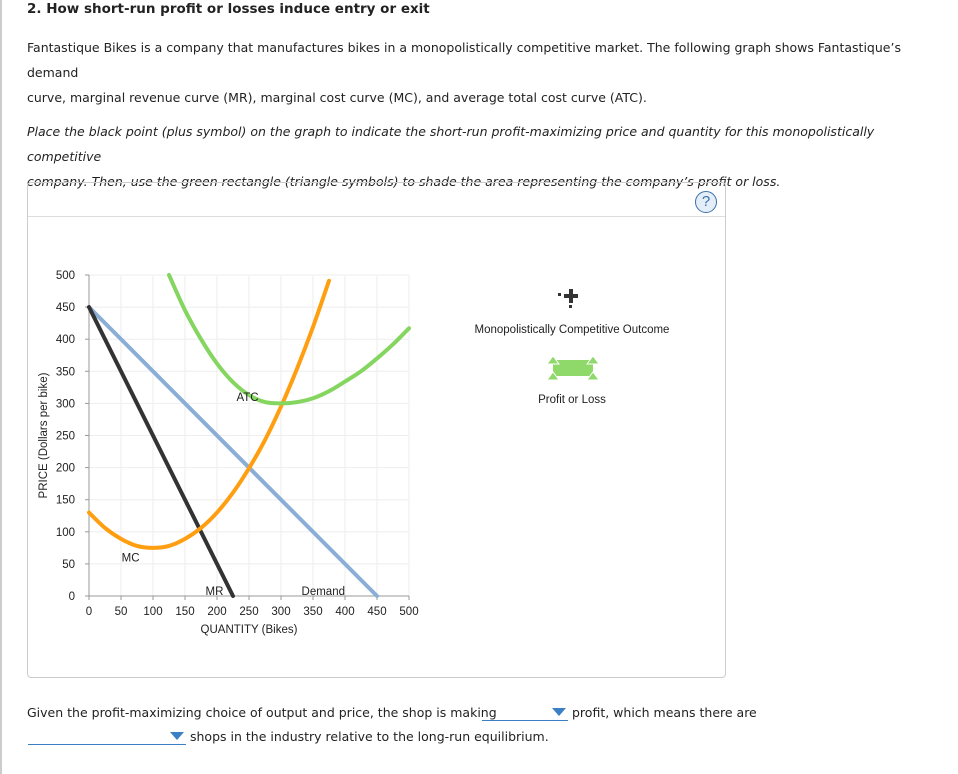 This screenshot has width=958, height=774. I want to click on curve-label-demand: Demand, so click(323, 592).